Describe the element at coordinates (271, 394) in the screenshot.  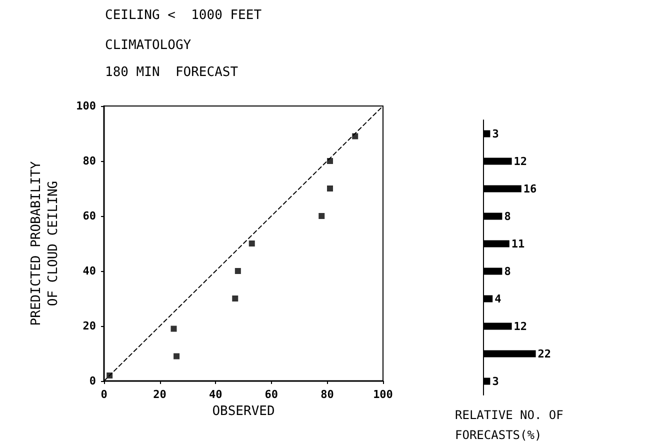
I see `x-tick-label: 60` at that location.